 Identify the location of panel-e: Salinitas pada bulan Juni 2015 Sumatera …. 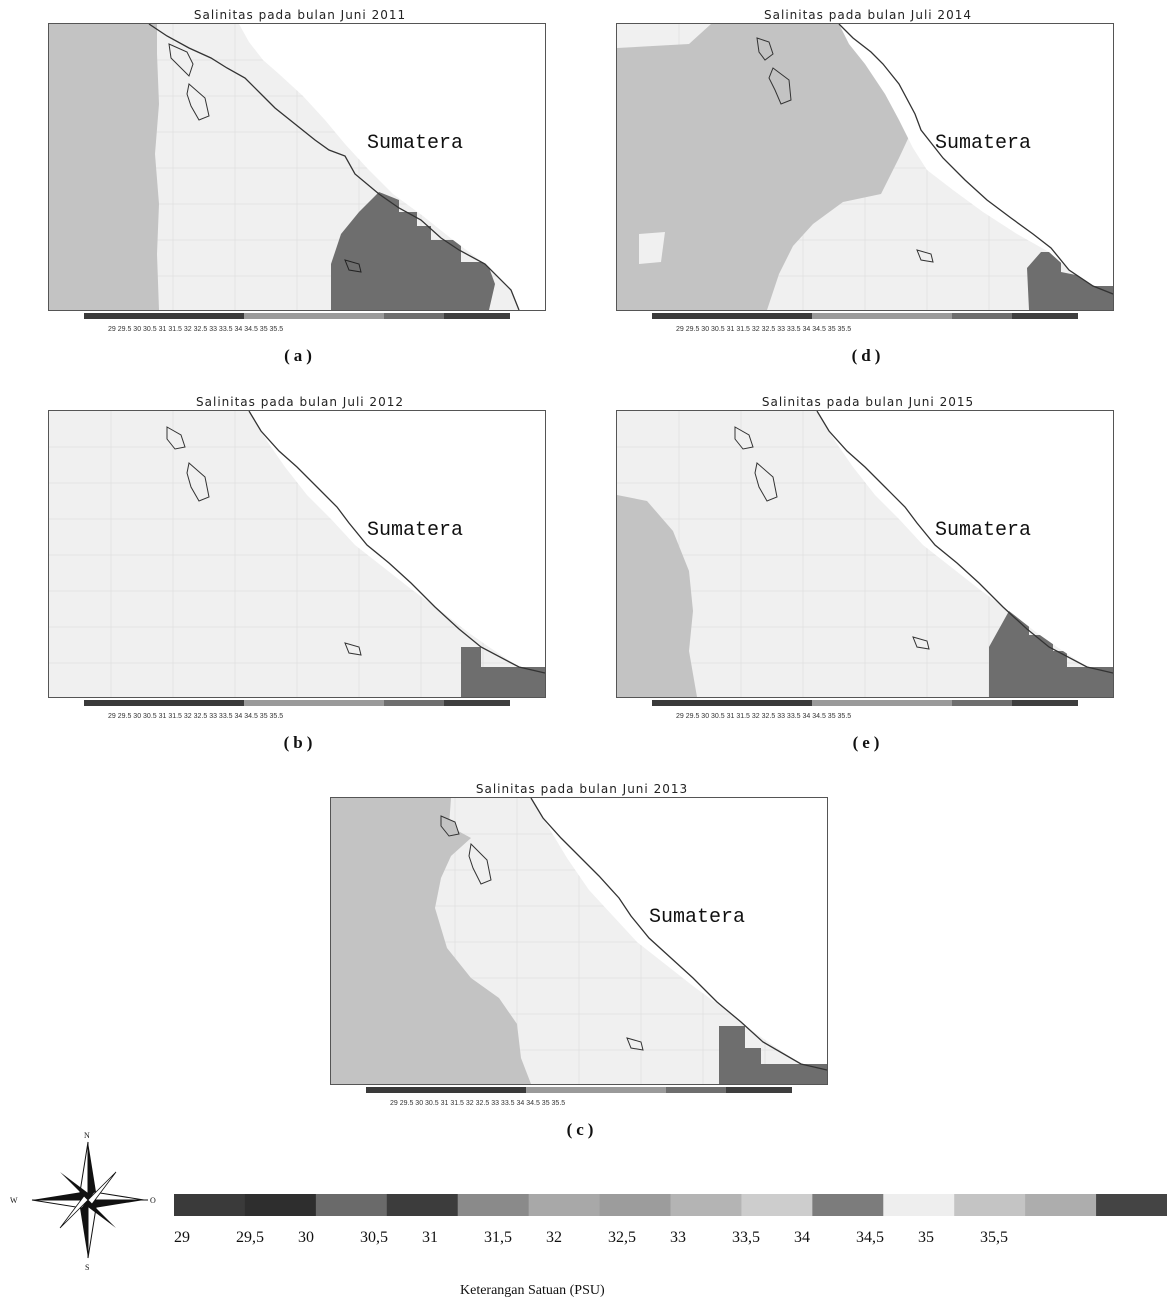
(868, 575).